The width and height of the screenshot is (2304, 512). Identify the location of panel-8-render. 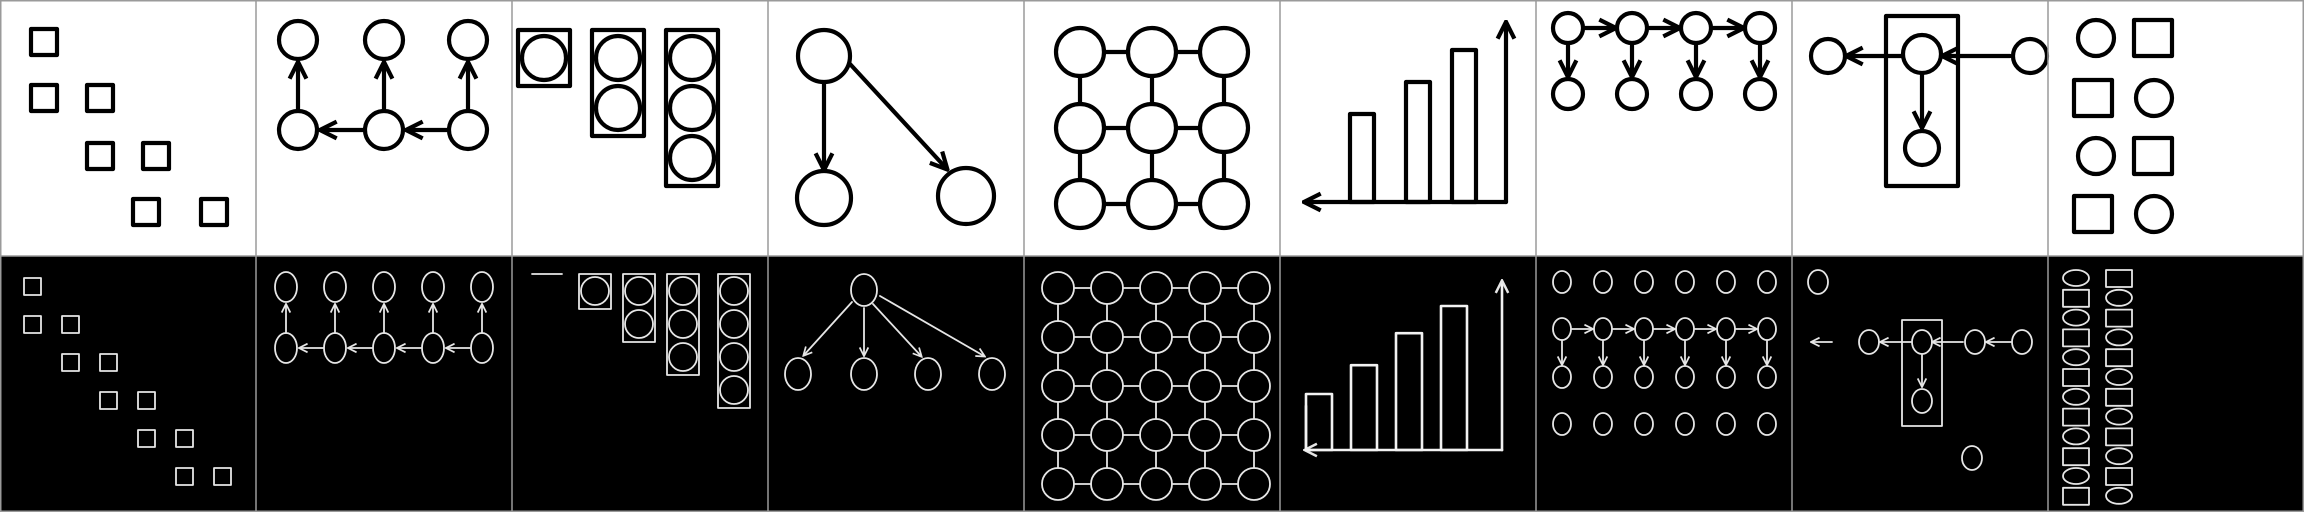
(1920, 370).